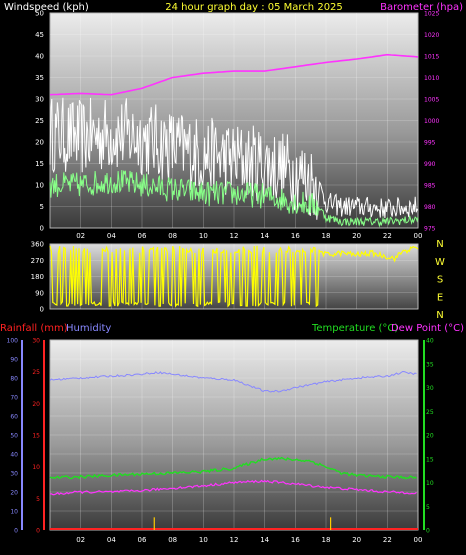  Describe the element at coordinates (172, 236) in the screenshot. I see `wind-x-tick: 08` at that location.